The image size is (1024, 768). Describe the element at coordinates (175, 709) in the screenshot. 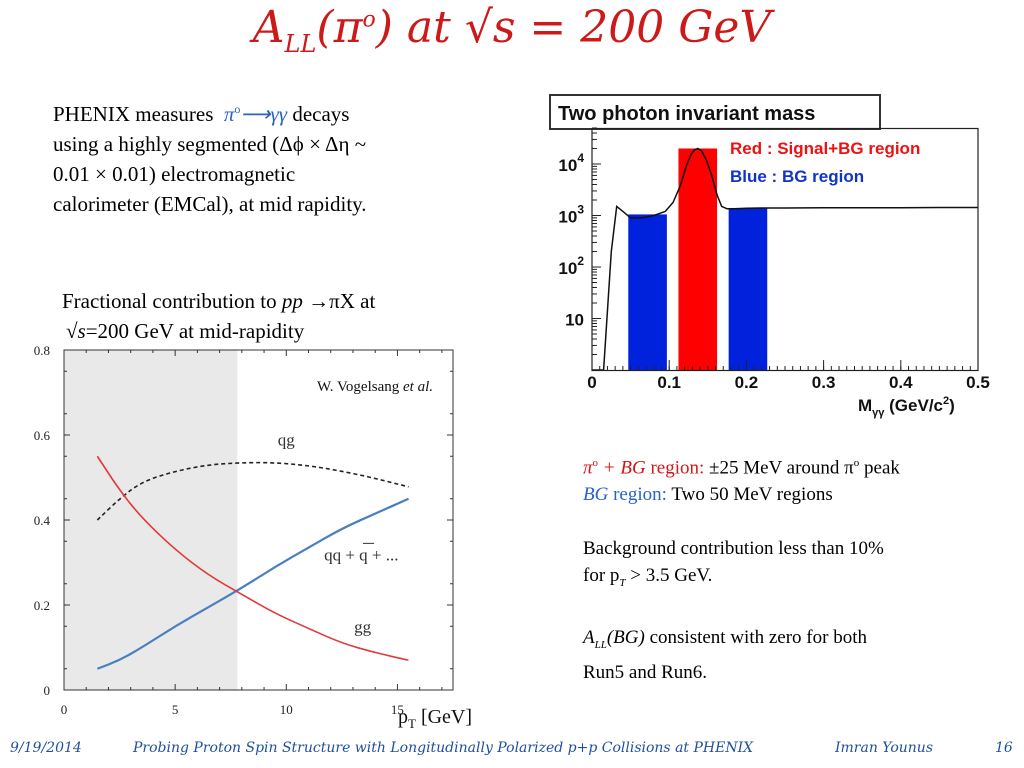

I see `x-tick-label: 5` at that location.